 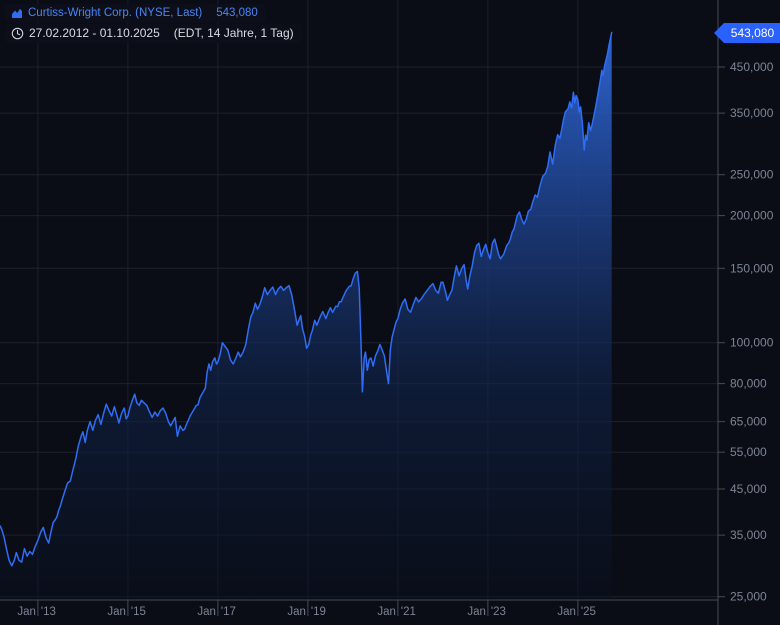 I want to click on symbol-last-value: 543,080, so click(x=237, y=13).